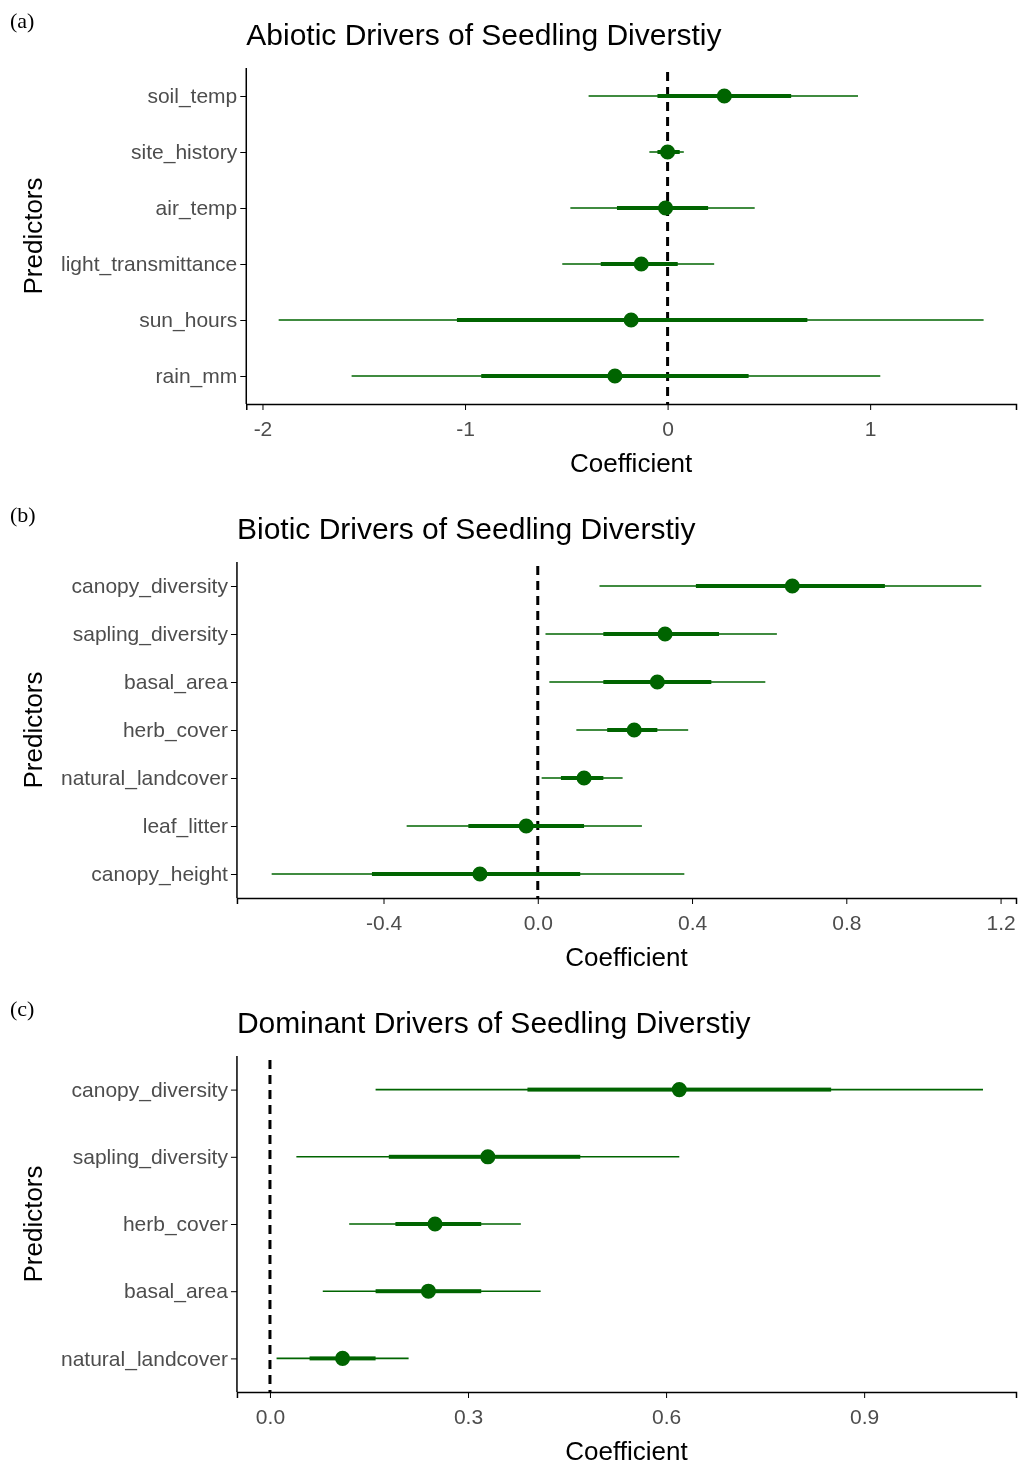 Image resolution: width=1030 pixels, height=1482 pixels. I want to click on text: (b), so click(23, 514).